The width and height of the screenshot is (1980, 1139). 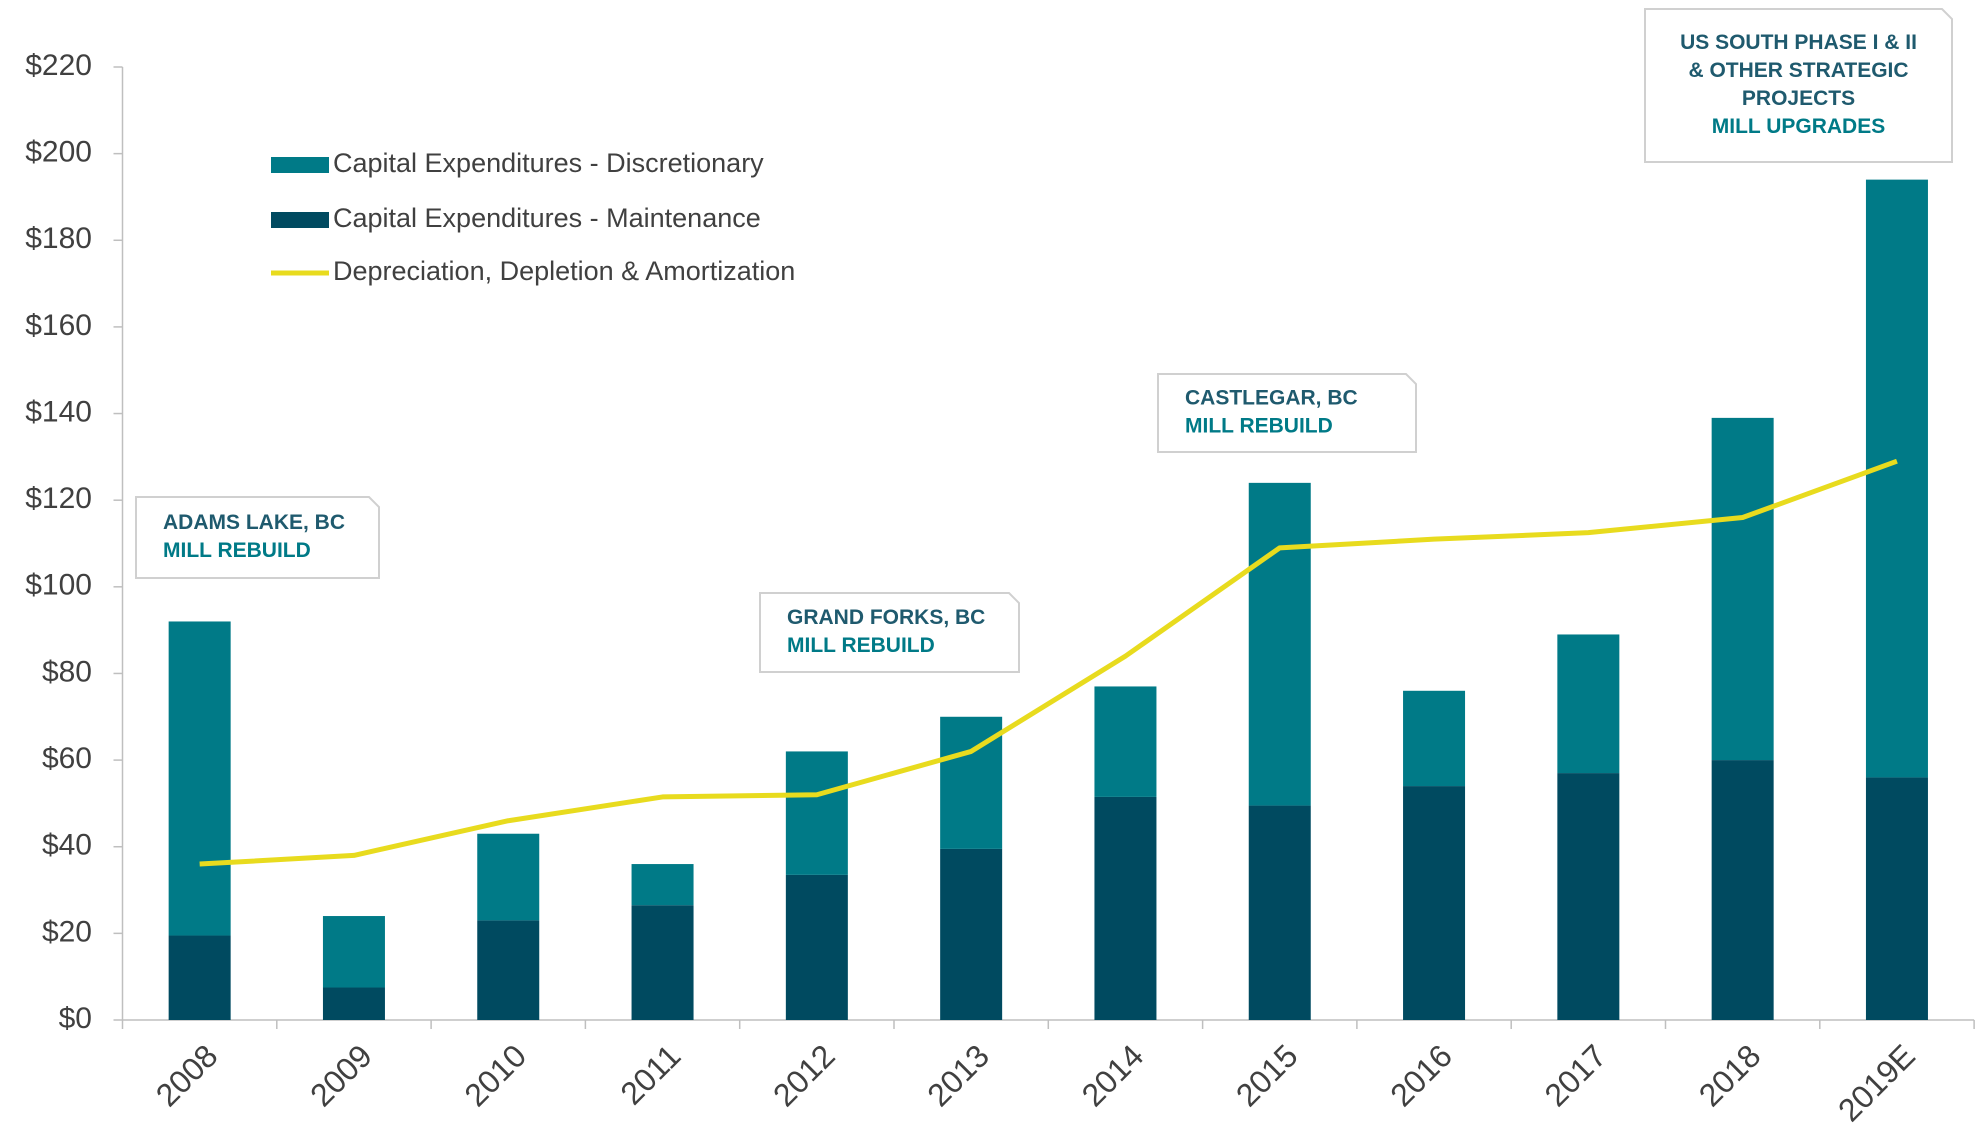 I want to click on annotation-subtitle: MILL UPGRADES, so click(x=1798, y=126).